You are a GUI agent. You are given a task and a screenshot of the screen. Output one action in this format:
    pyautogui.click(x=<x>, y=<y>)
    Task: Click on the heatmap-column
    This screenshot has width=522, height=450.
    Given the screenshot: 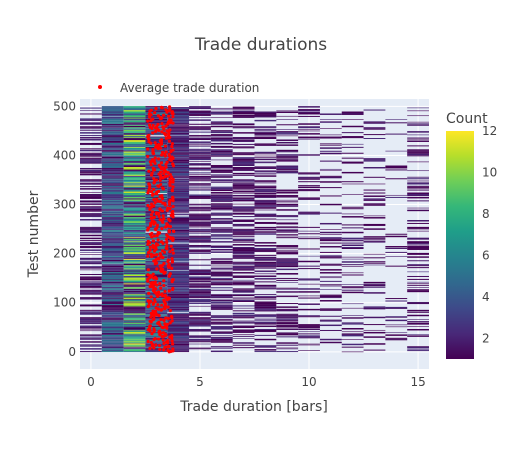 What is the action you would take?
    pyautogui.click(x=221, y=230)
    